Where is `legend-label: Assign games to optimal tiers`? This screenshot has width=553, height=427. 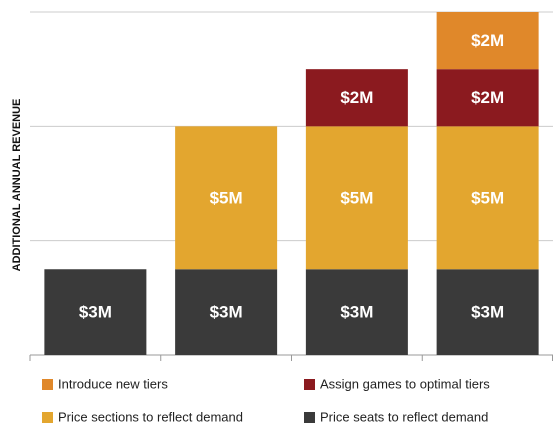 legend-label: Assign games to optimal tiers is located at coordinates (405, 383).